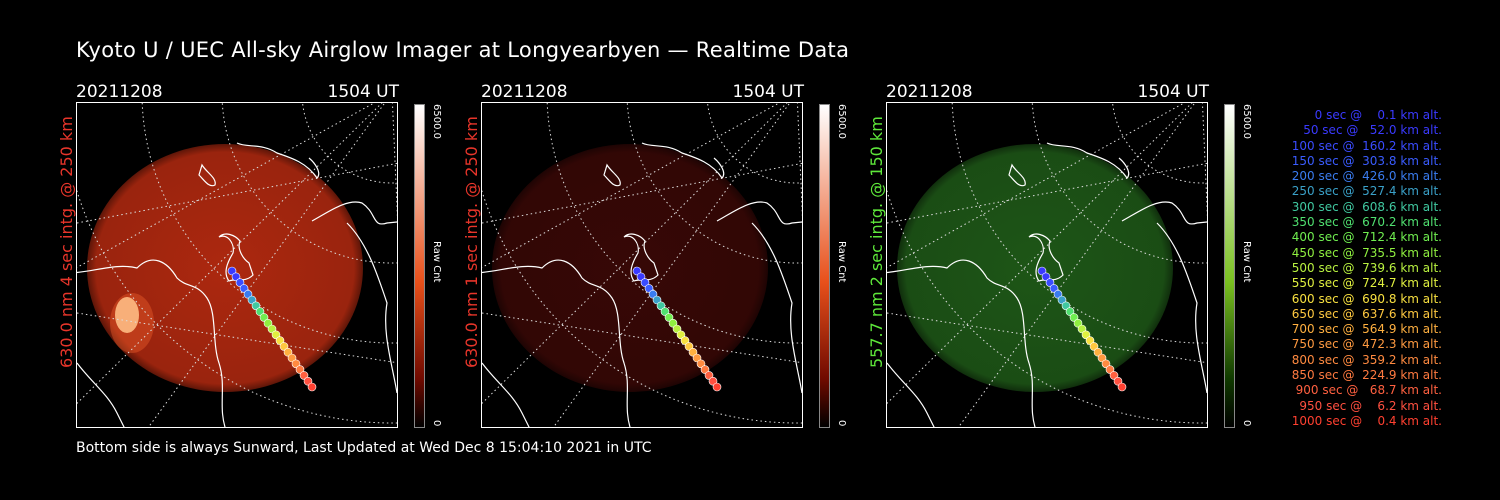  What do you see at coordinates (1364, 252) in the screenshot?
I see `legend-row: 450 sec @ 735.5 km alt.` at bounding box center [1364, 252].